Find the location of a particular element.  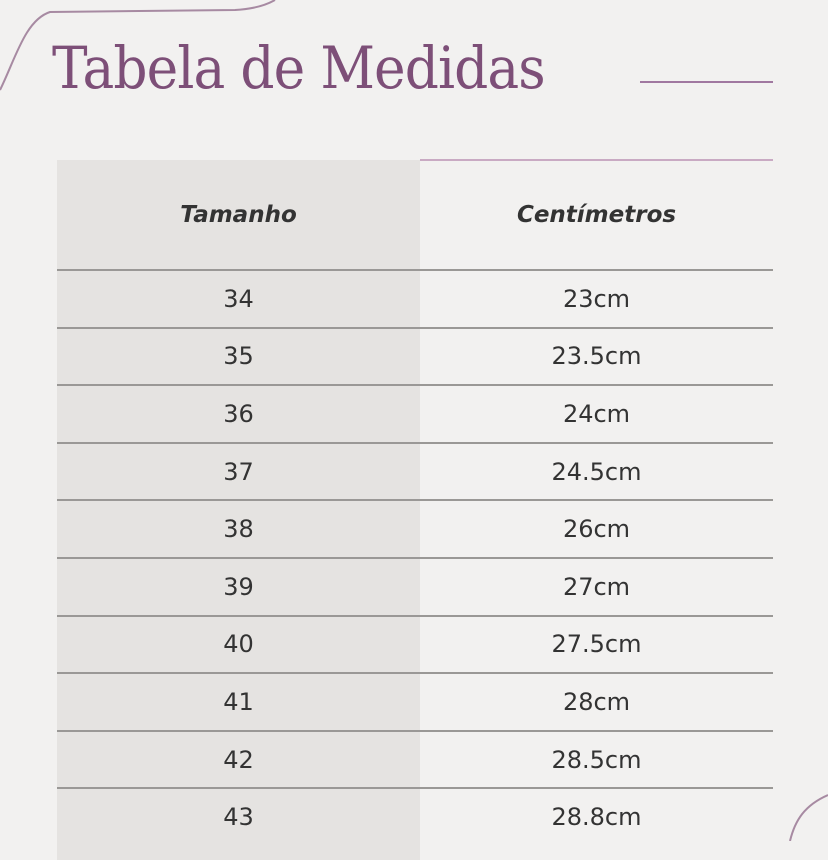

header-centimeters: Centímetros is located at coordinates (596, 215).